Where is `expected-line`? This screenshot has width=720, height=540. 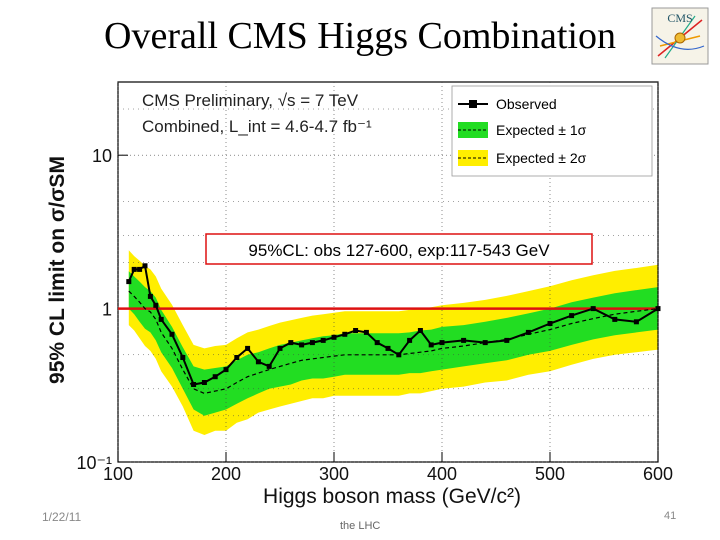
expected-line is located at coordinates (393, 342).